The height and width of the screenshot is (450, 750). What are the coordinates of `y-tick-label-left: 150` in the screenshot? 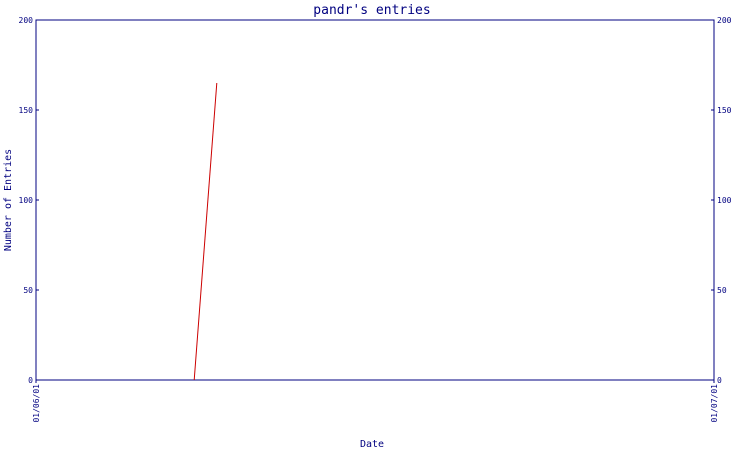 It's located at (26, 110).